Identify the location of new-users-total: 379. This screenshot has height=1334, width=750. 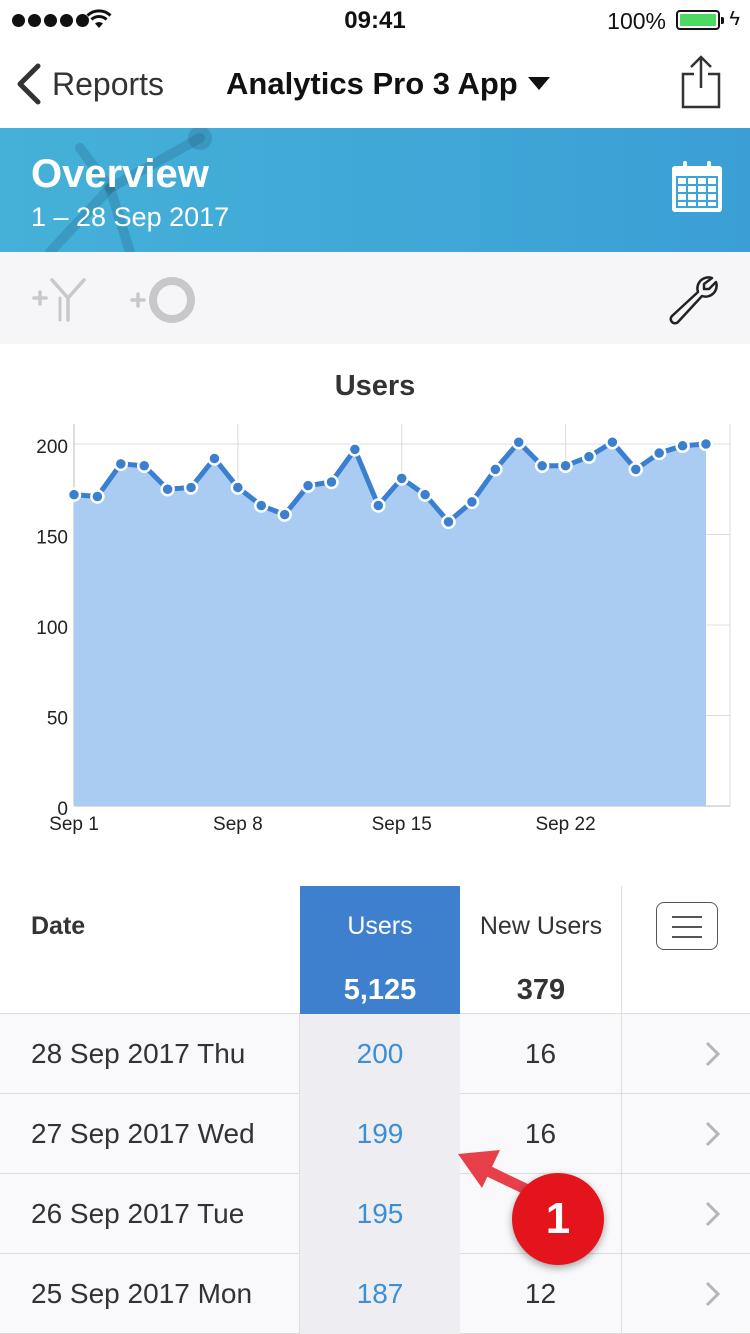
(541, 990).